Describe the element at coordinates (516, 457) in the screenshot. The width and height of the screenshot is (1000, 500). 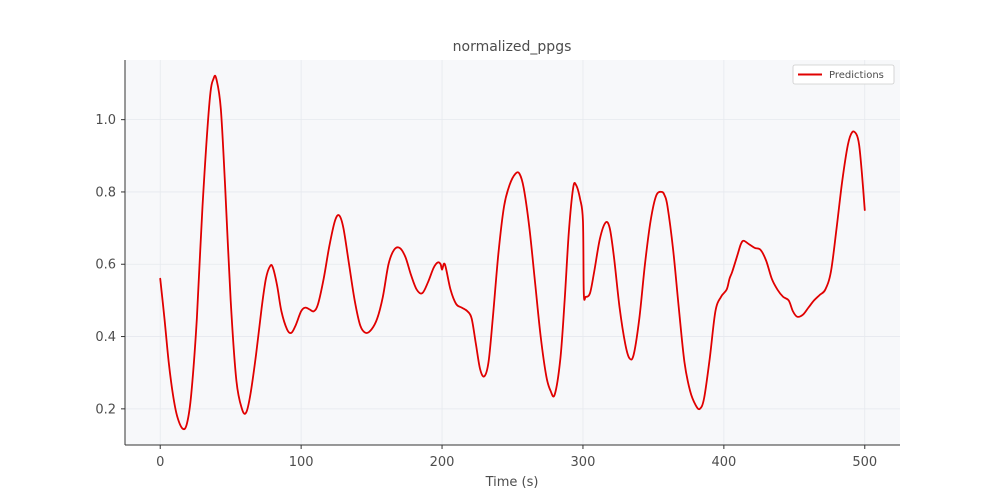
I see `x-ticks: 0 100 200 300 400 500` at that location.